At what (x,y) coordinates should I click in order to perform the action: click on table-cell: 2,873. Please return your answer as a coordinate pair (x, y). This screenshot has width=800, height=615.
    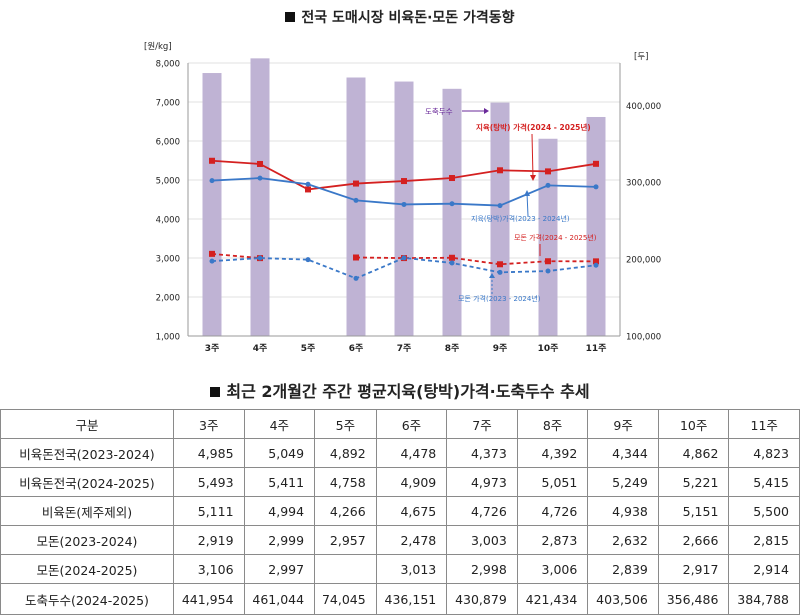
    Looking at the image, I should click on (552, 540).